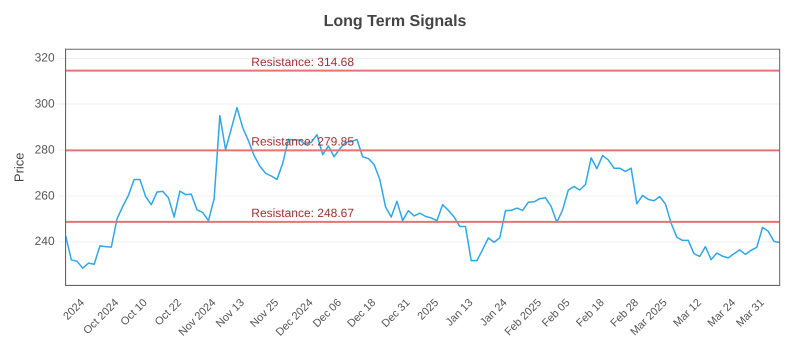 The width and height of the screenshot is (800, 350). What do you see at coordinates (460, 312) in the screenshot?
I see `x-tick-label: Jan 13` at bounding box center [460, 312].